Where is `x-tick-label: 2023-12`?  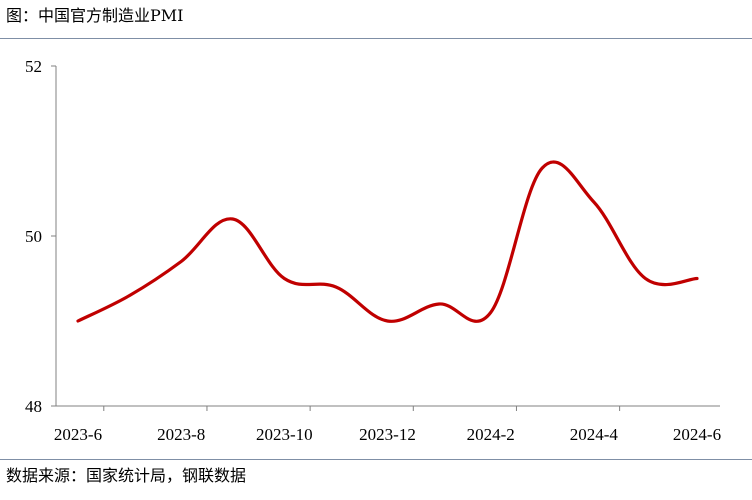 x-tick-label: 2023-12 is located at coordinates (387, 434).